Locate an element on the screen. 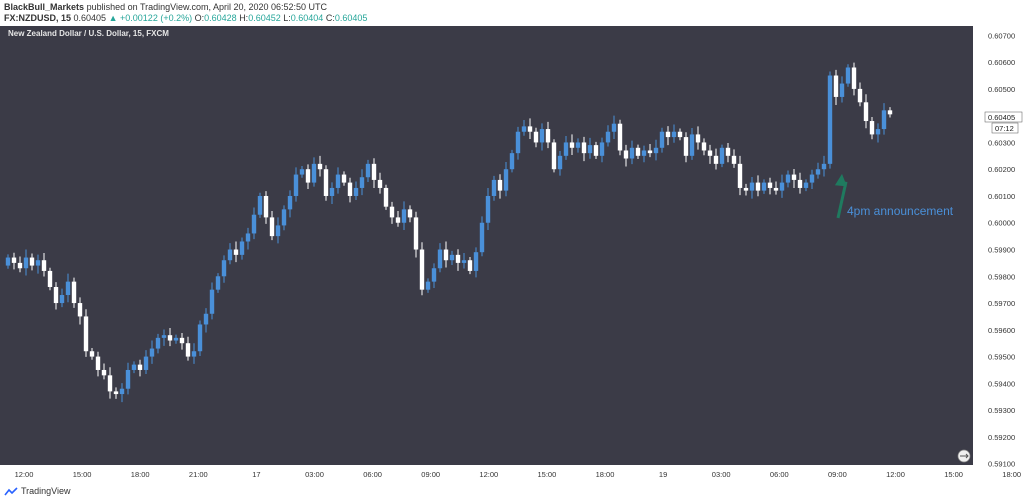 The image size is (1024, 503). publisher-name: BlackBull_Markets is located at coordinates (44, 7).